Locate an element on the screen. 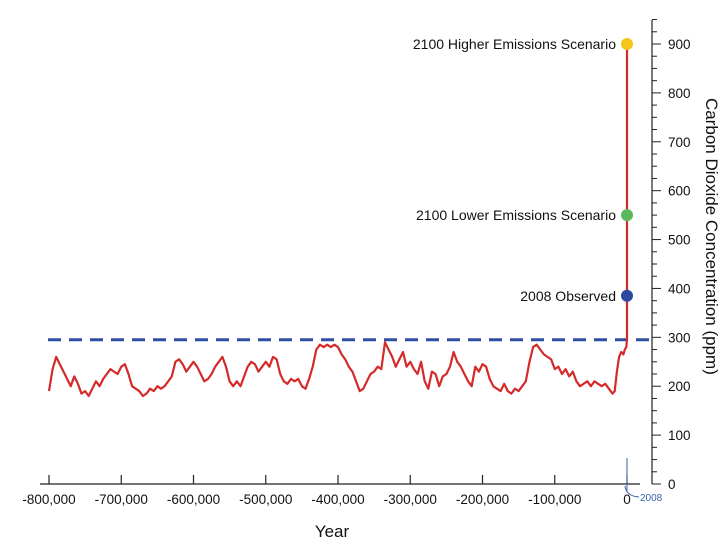  scenario-label: 2100 Lower Emissions Scenario is located at coordinates (516, 215).